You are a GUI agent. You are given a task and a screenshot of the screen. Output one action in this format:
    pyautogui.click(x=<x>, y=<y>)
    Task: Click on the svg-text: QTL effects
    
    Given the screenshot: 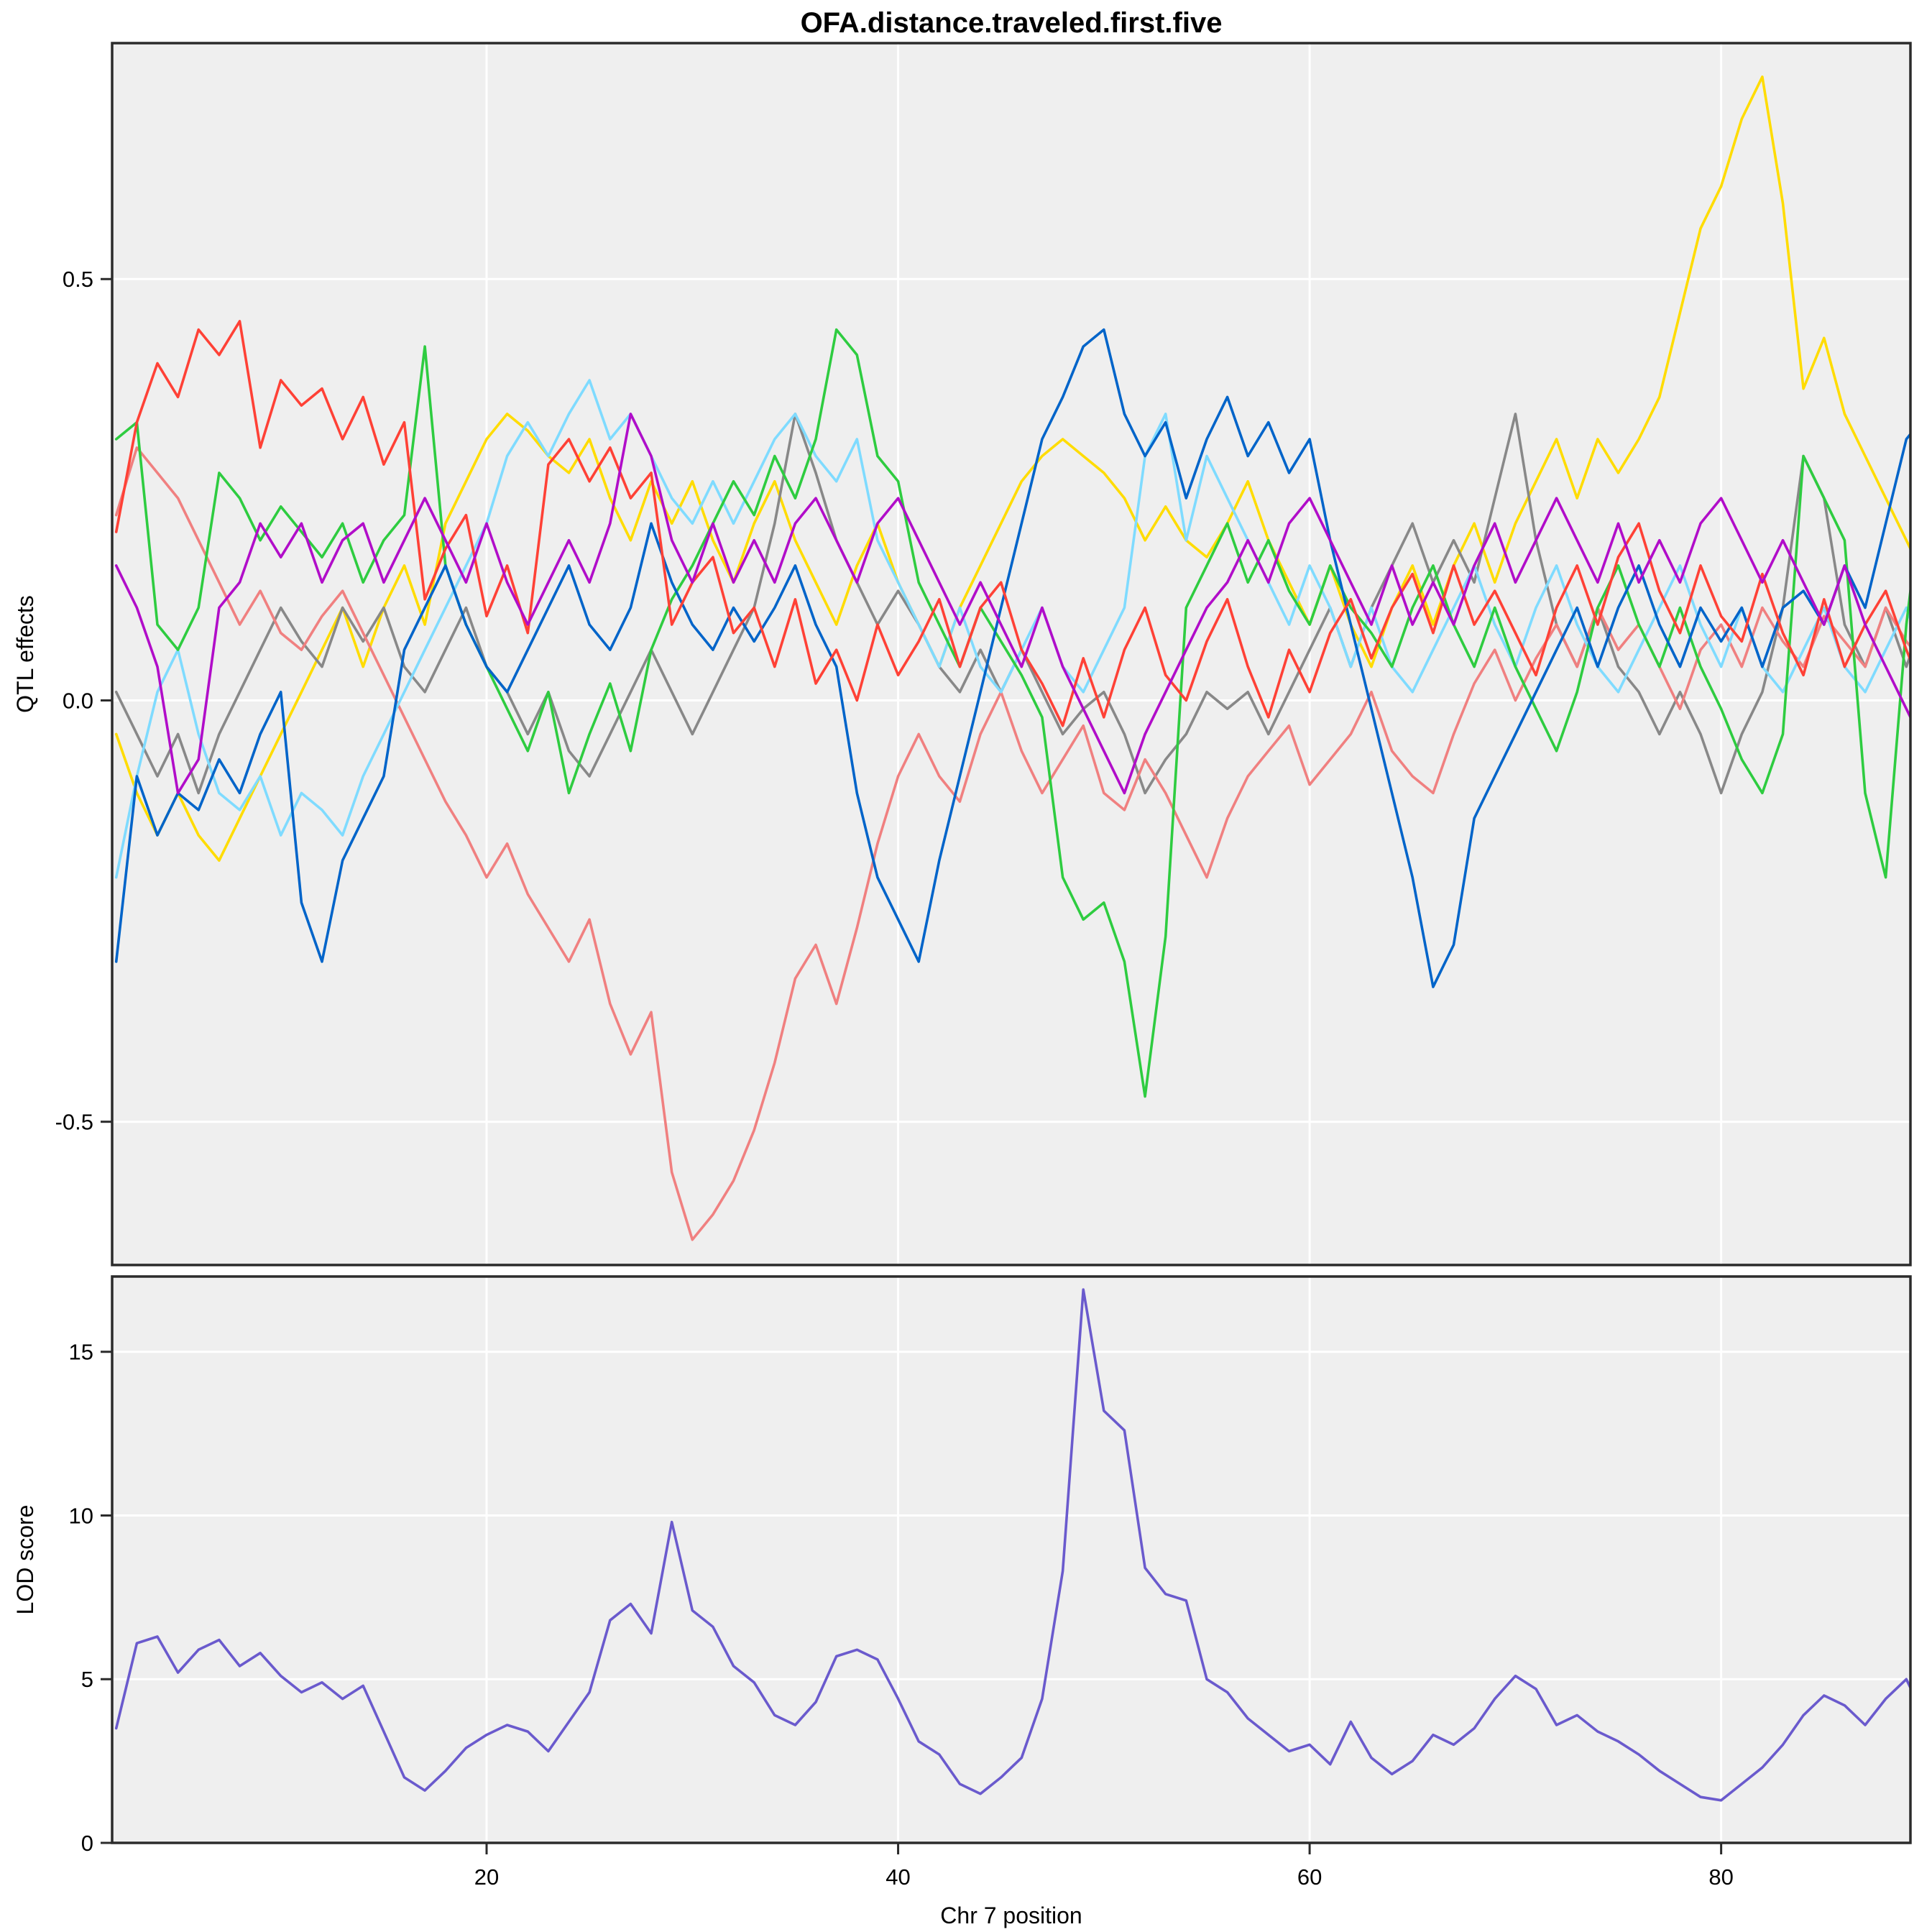 What is the action you would take?
    pyautogui.click(x=25, y=654)
    